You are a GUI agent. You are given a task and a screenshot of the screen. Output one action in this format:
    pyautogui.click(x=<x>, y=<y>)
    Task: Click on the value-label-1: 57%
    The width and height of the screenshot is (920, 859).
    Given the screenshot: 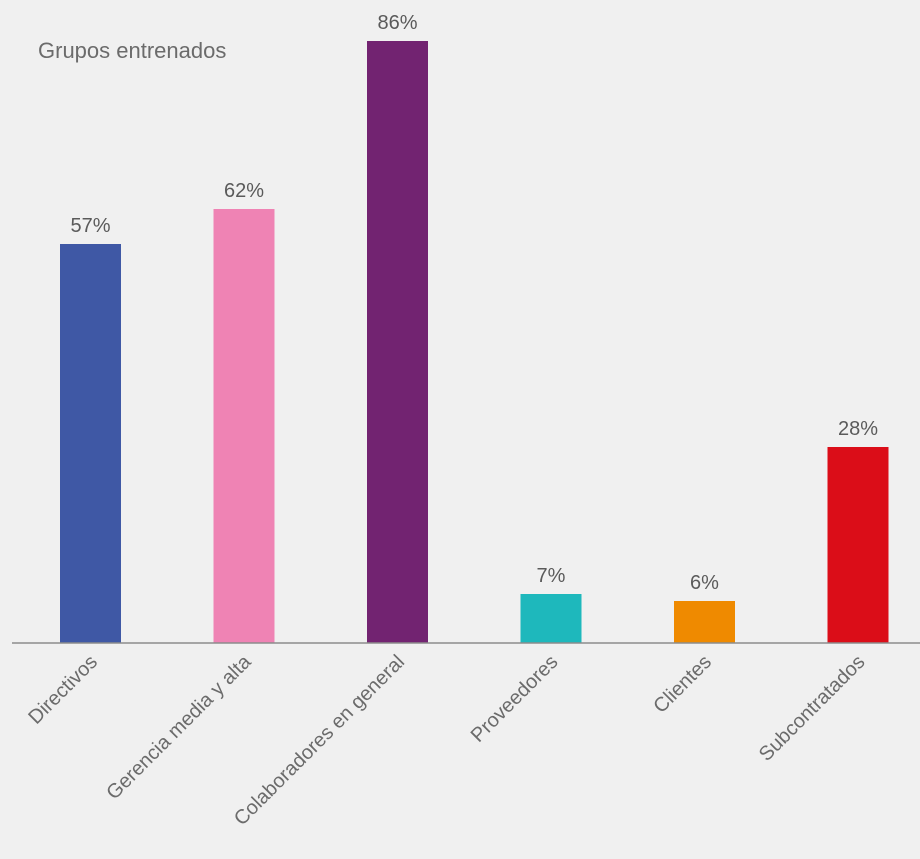 What is the action you would take?
    pyautogui.click(x=90, y=226)
    